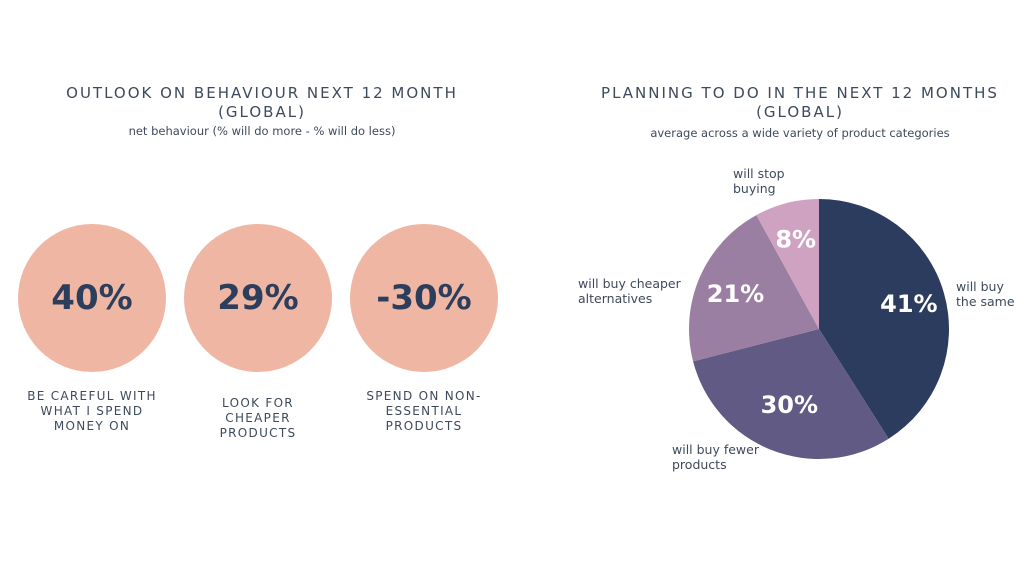 Image resolution: width=1024 pixels, height=576 pixels. I want to click on stat-circle-non-essential: -30%, so click(424, 298).